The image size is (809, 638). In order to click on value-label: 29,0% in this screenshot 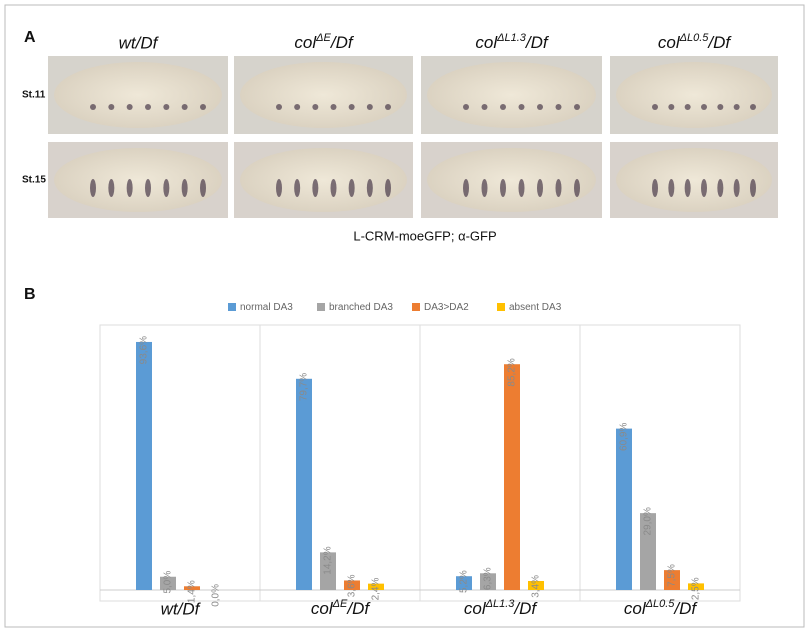, I will do `click(648, 521)`.